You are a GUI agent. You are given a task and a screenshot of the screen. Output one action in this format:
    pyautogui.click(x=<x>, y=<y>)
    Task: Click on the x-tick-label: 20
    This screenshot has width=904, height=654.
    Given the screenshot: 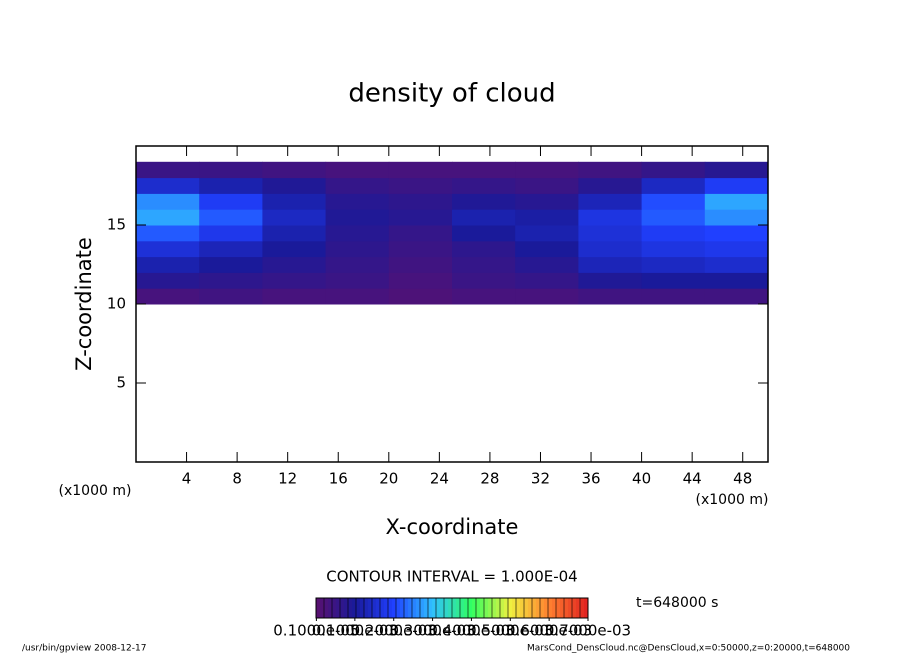 What is the action you would take?
    pyautogui.click(x=388, y=479)
    